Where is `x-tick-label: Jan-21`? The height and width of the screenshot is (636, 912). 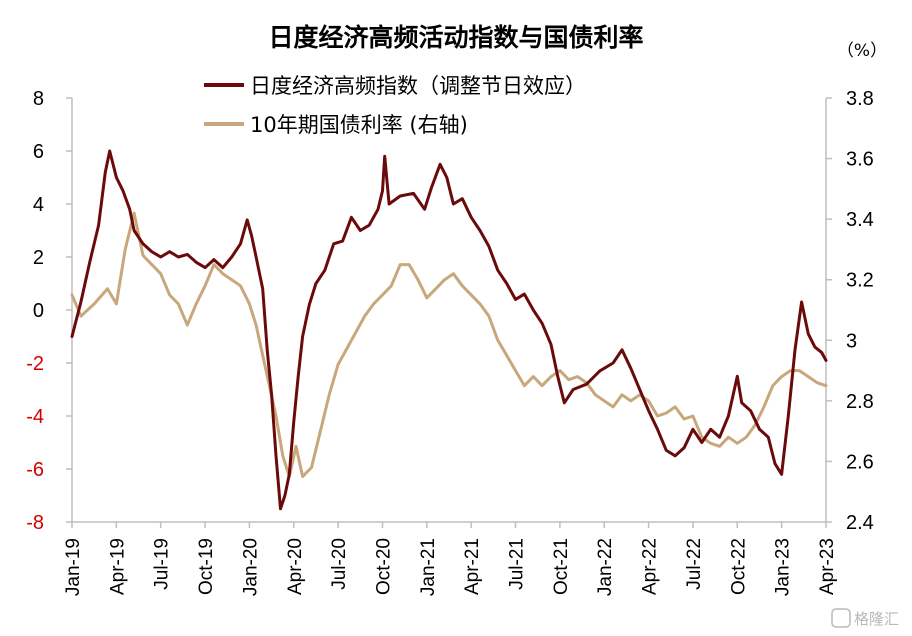
x-tick-label: Jan-21 is located at coordinates (428, 567).